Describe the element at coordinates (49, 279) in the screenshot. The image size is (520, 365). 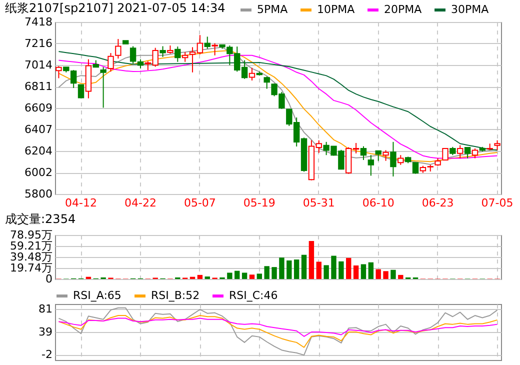
I see `y-tick-label: 0` at that location.